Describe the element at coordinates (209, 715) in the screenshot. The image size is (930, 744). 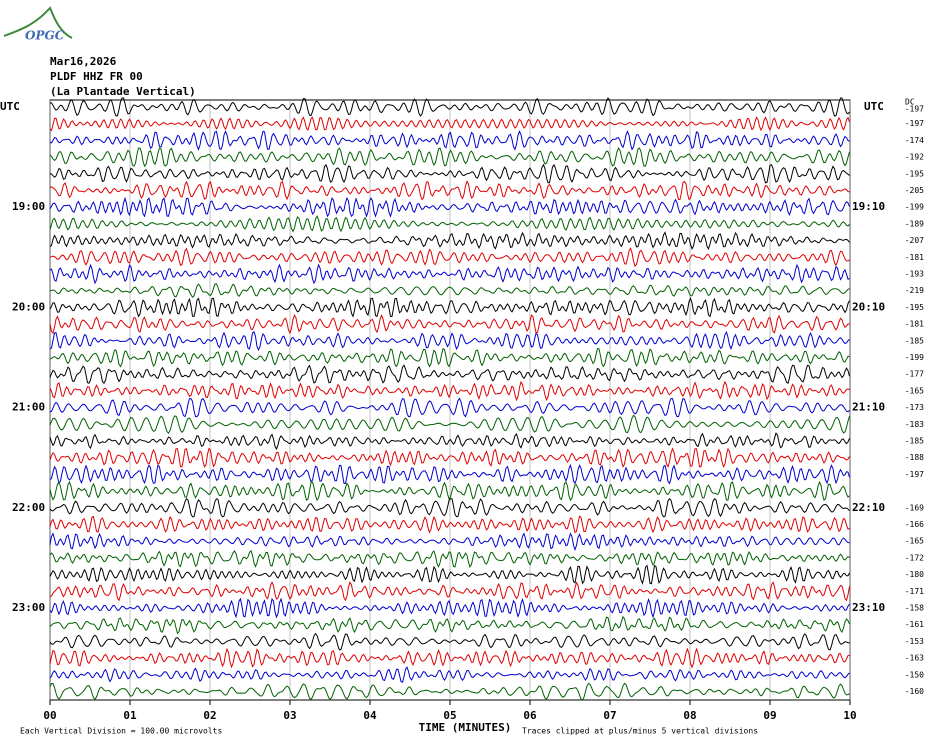
I see `x-tick-label: 02` at that location.